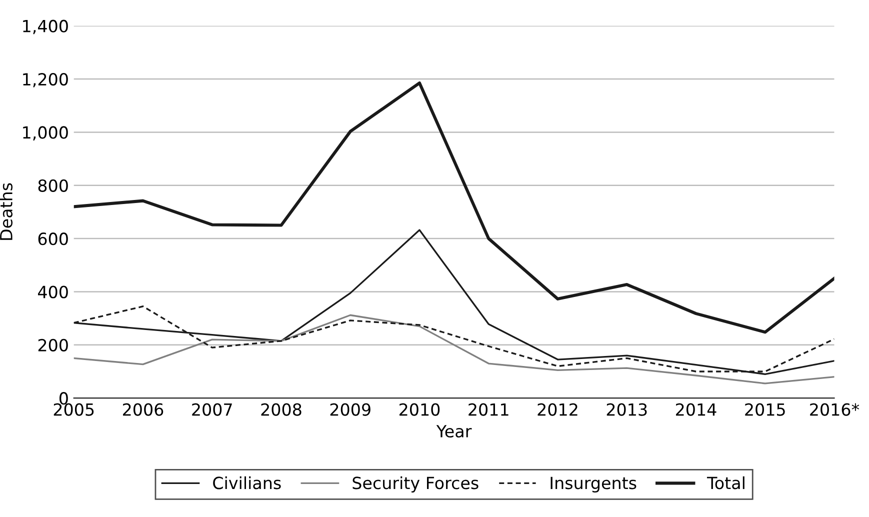  What do you see at coordinates (765, 409) in the screenshot?
I see `x-tick-label: 2015` at bounding box center [765, 409].